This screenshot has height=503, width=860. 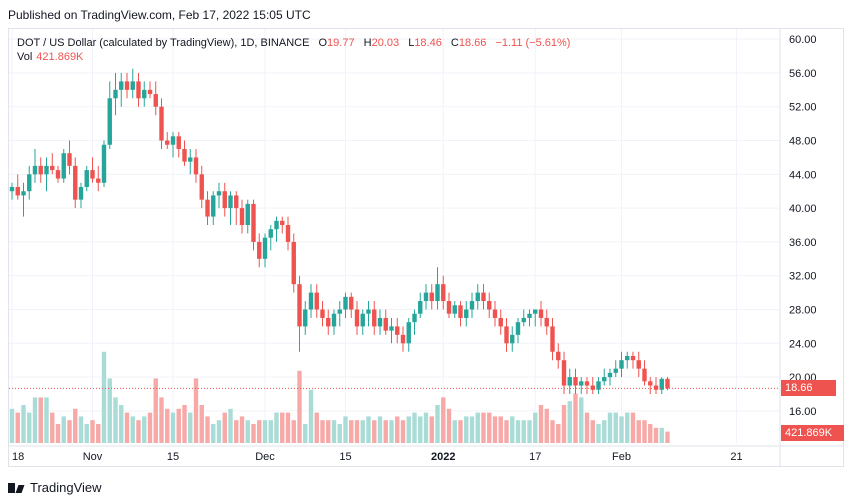 I want to click on price-tick-label: 44.00, so click(x=803, y=175).